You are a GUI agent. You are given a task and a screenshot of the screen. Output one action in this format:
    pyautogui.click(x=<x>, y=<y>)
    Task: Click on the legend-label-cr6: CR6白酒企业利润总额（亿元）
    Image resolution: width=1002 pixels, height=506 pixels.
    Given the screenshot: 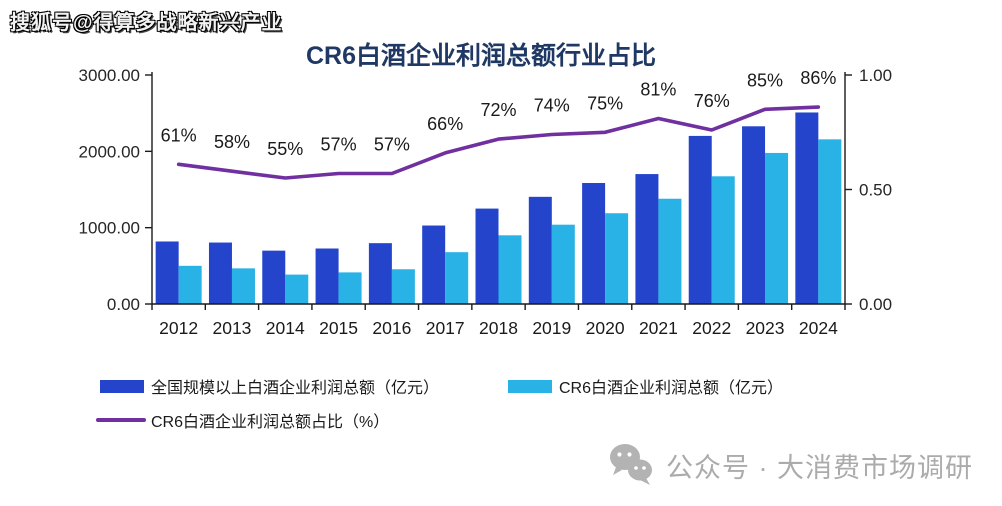 What is the action you would take?
    pyautogui.click(x=671, y=388)
    